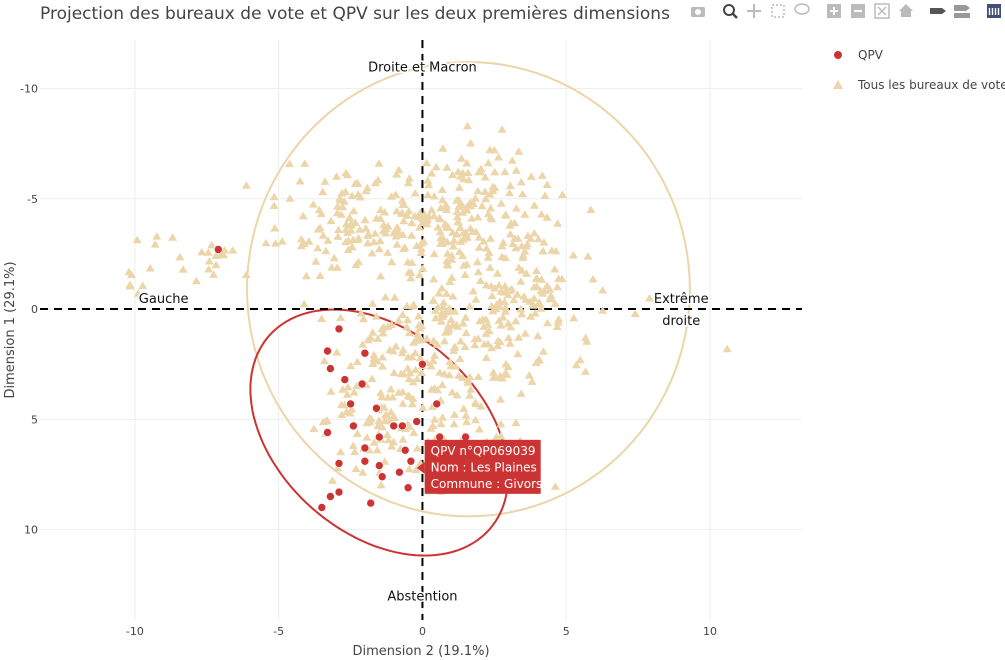 The height and width of the screenshot is (660, 1005). Describe the element at coordinates (938, 11) in the screenshot. I see `spike-lines-icon` at that location.